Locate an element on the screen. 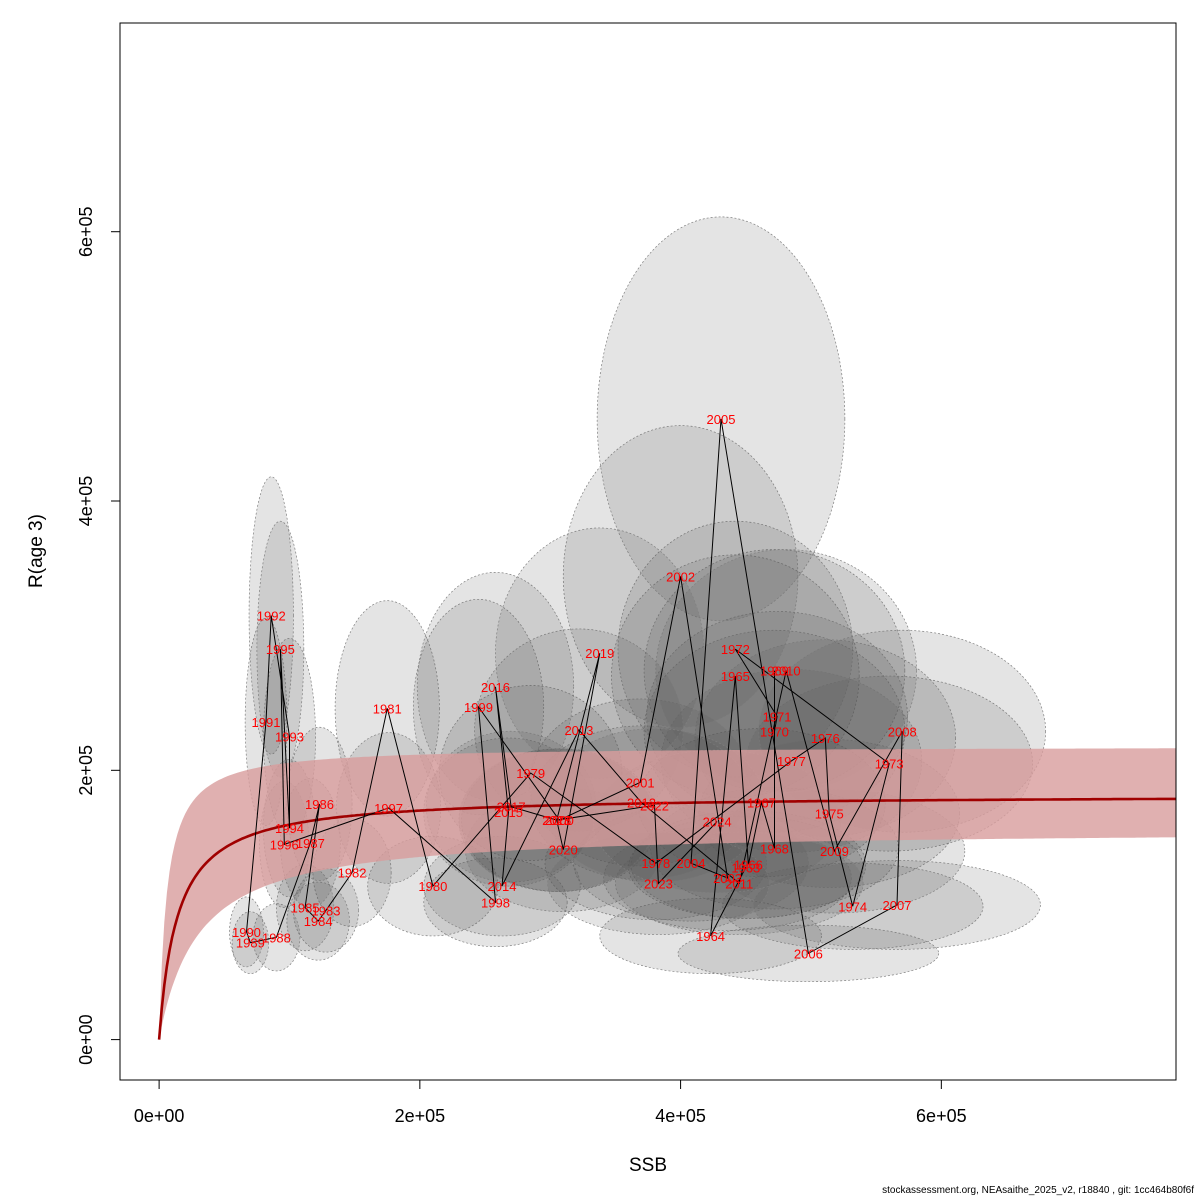 Image resolution: width=1200 pixels, height=1200 pixels. x-axis-title: SSB is located at coordinates (648, 1165).